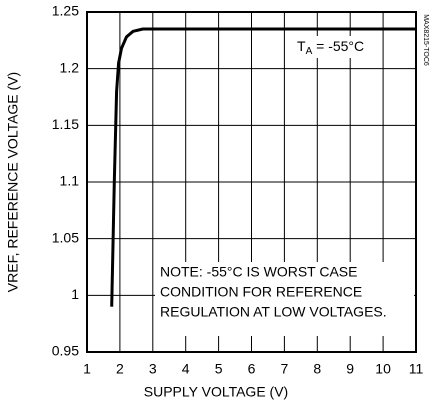 The height and width of the screenshot is (410, 433). Describe the element at coordinates (216, 392) in the screenshot. I see `x-axis-label: SUPPLY VOLTAGE (V)` at that location.